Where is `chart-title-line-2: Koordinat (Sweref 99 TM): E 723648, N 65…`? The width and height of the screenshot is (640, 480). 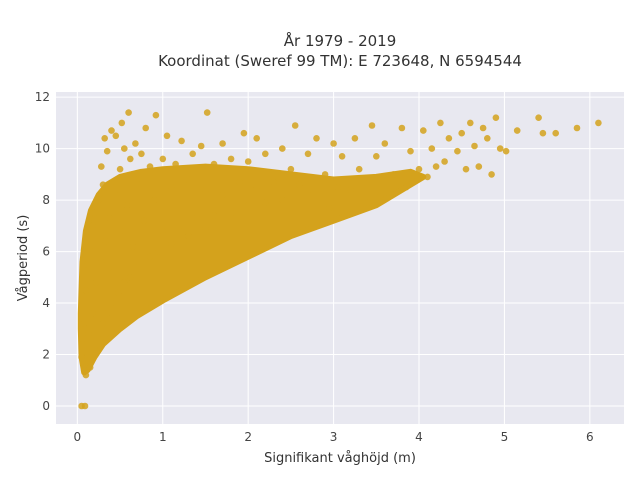
chart-title-line-2: Koordinat (Sweref 99 TM): E 723648, N 65… is located at coordinates (340, 61).